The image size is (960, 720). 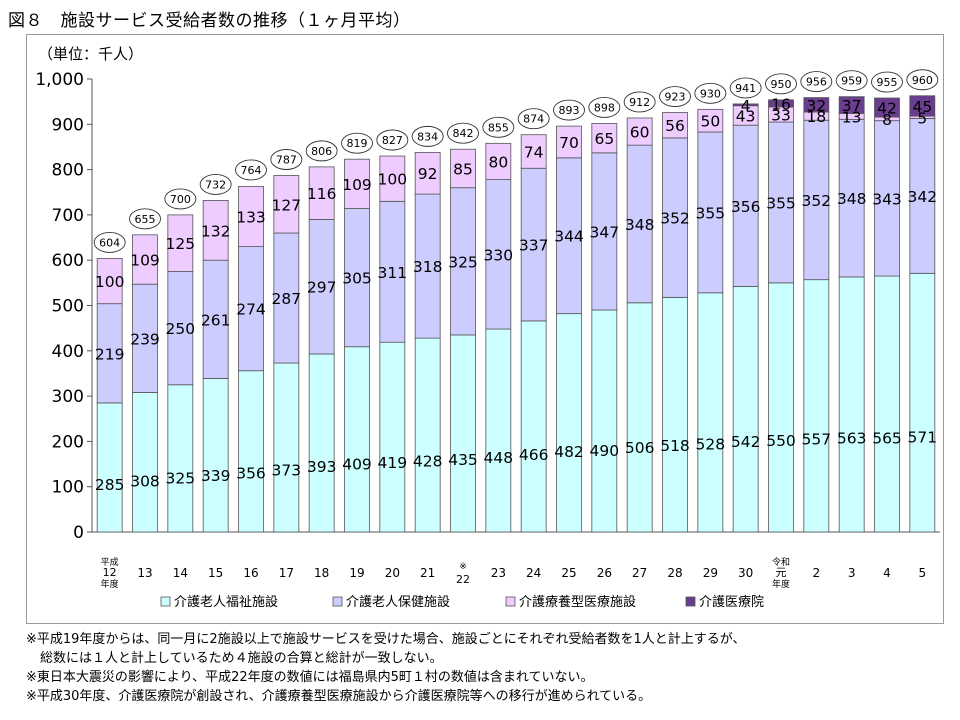 I want to click on y-tick-label: 600, so click(x=68, y=261).